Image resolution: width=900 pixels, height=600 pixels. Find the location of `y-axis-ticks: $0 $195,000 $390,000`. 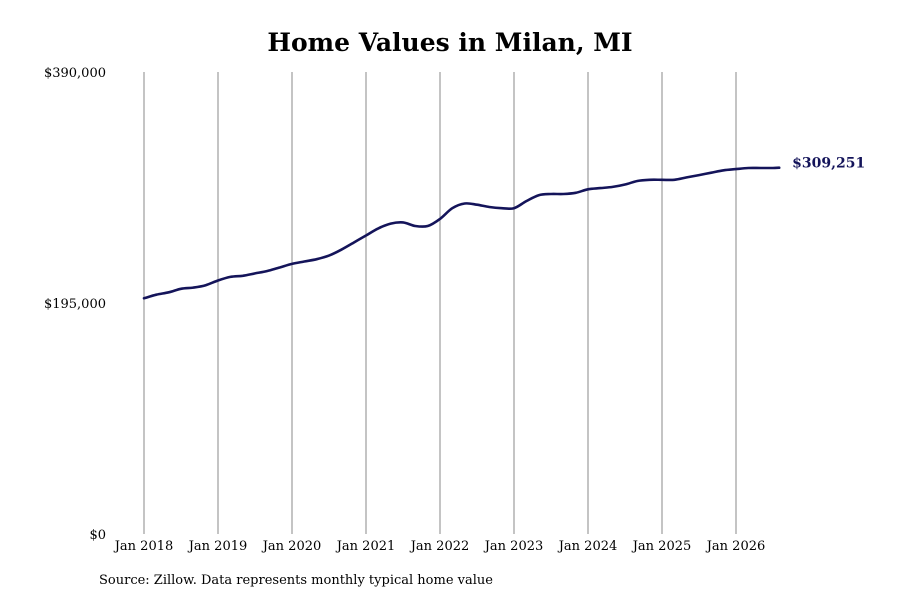

y-axis-ticks: $0 $195,000 $390,000 is located at coordinates (75, 304).